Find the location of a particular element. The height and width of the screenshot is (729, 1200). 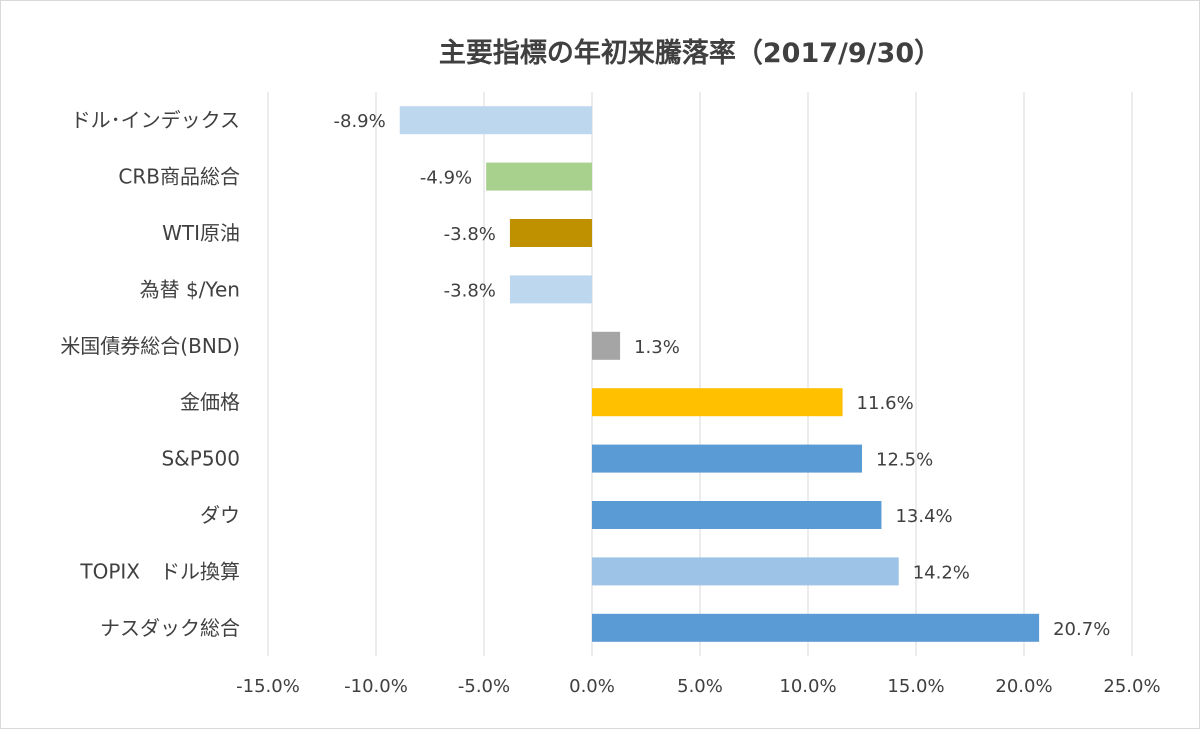

category-label: ナスダック総合 is located at coordinates (170, 628).